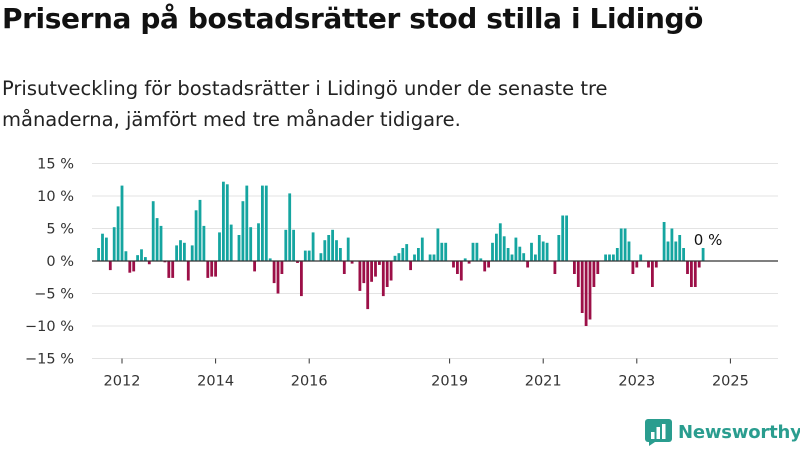 Image resolution: width=800 pixels, height=450 pixels. Describe the element at coordinates (739, 432) in the screenshot. I see `brand-name: Newsworthy` at that location.